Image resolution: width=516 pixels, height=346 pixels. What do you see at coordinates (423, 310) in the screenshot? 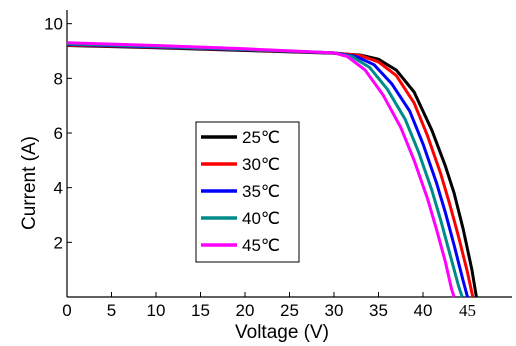
I see `x-tick-label: 40` at bounding box center [423, 310].